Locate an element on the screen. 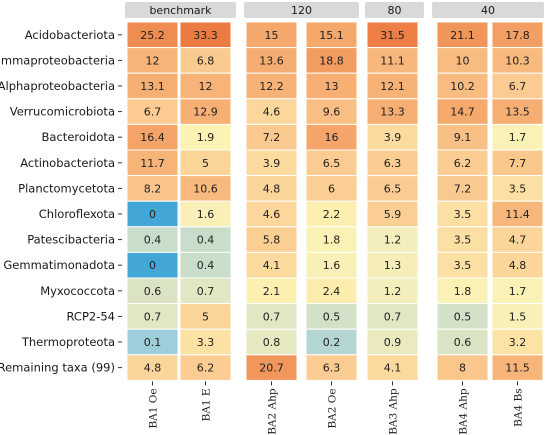 The height and width of the screenshot is (435, 550). row-label: Patescibacteria is located at coordinates (71, 240).